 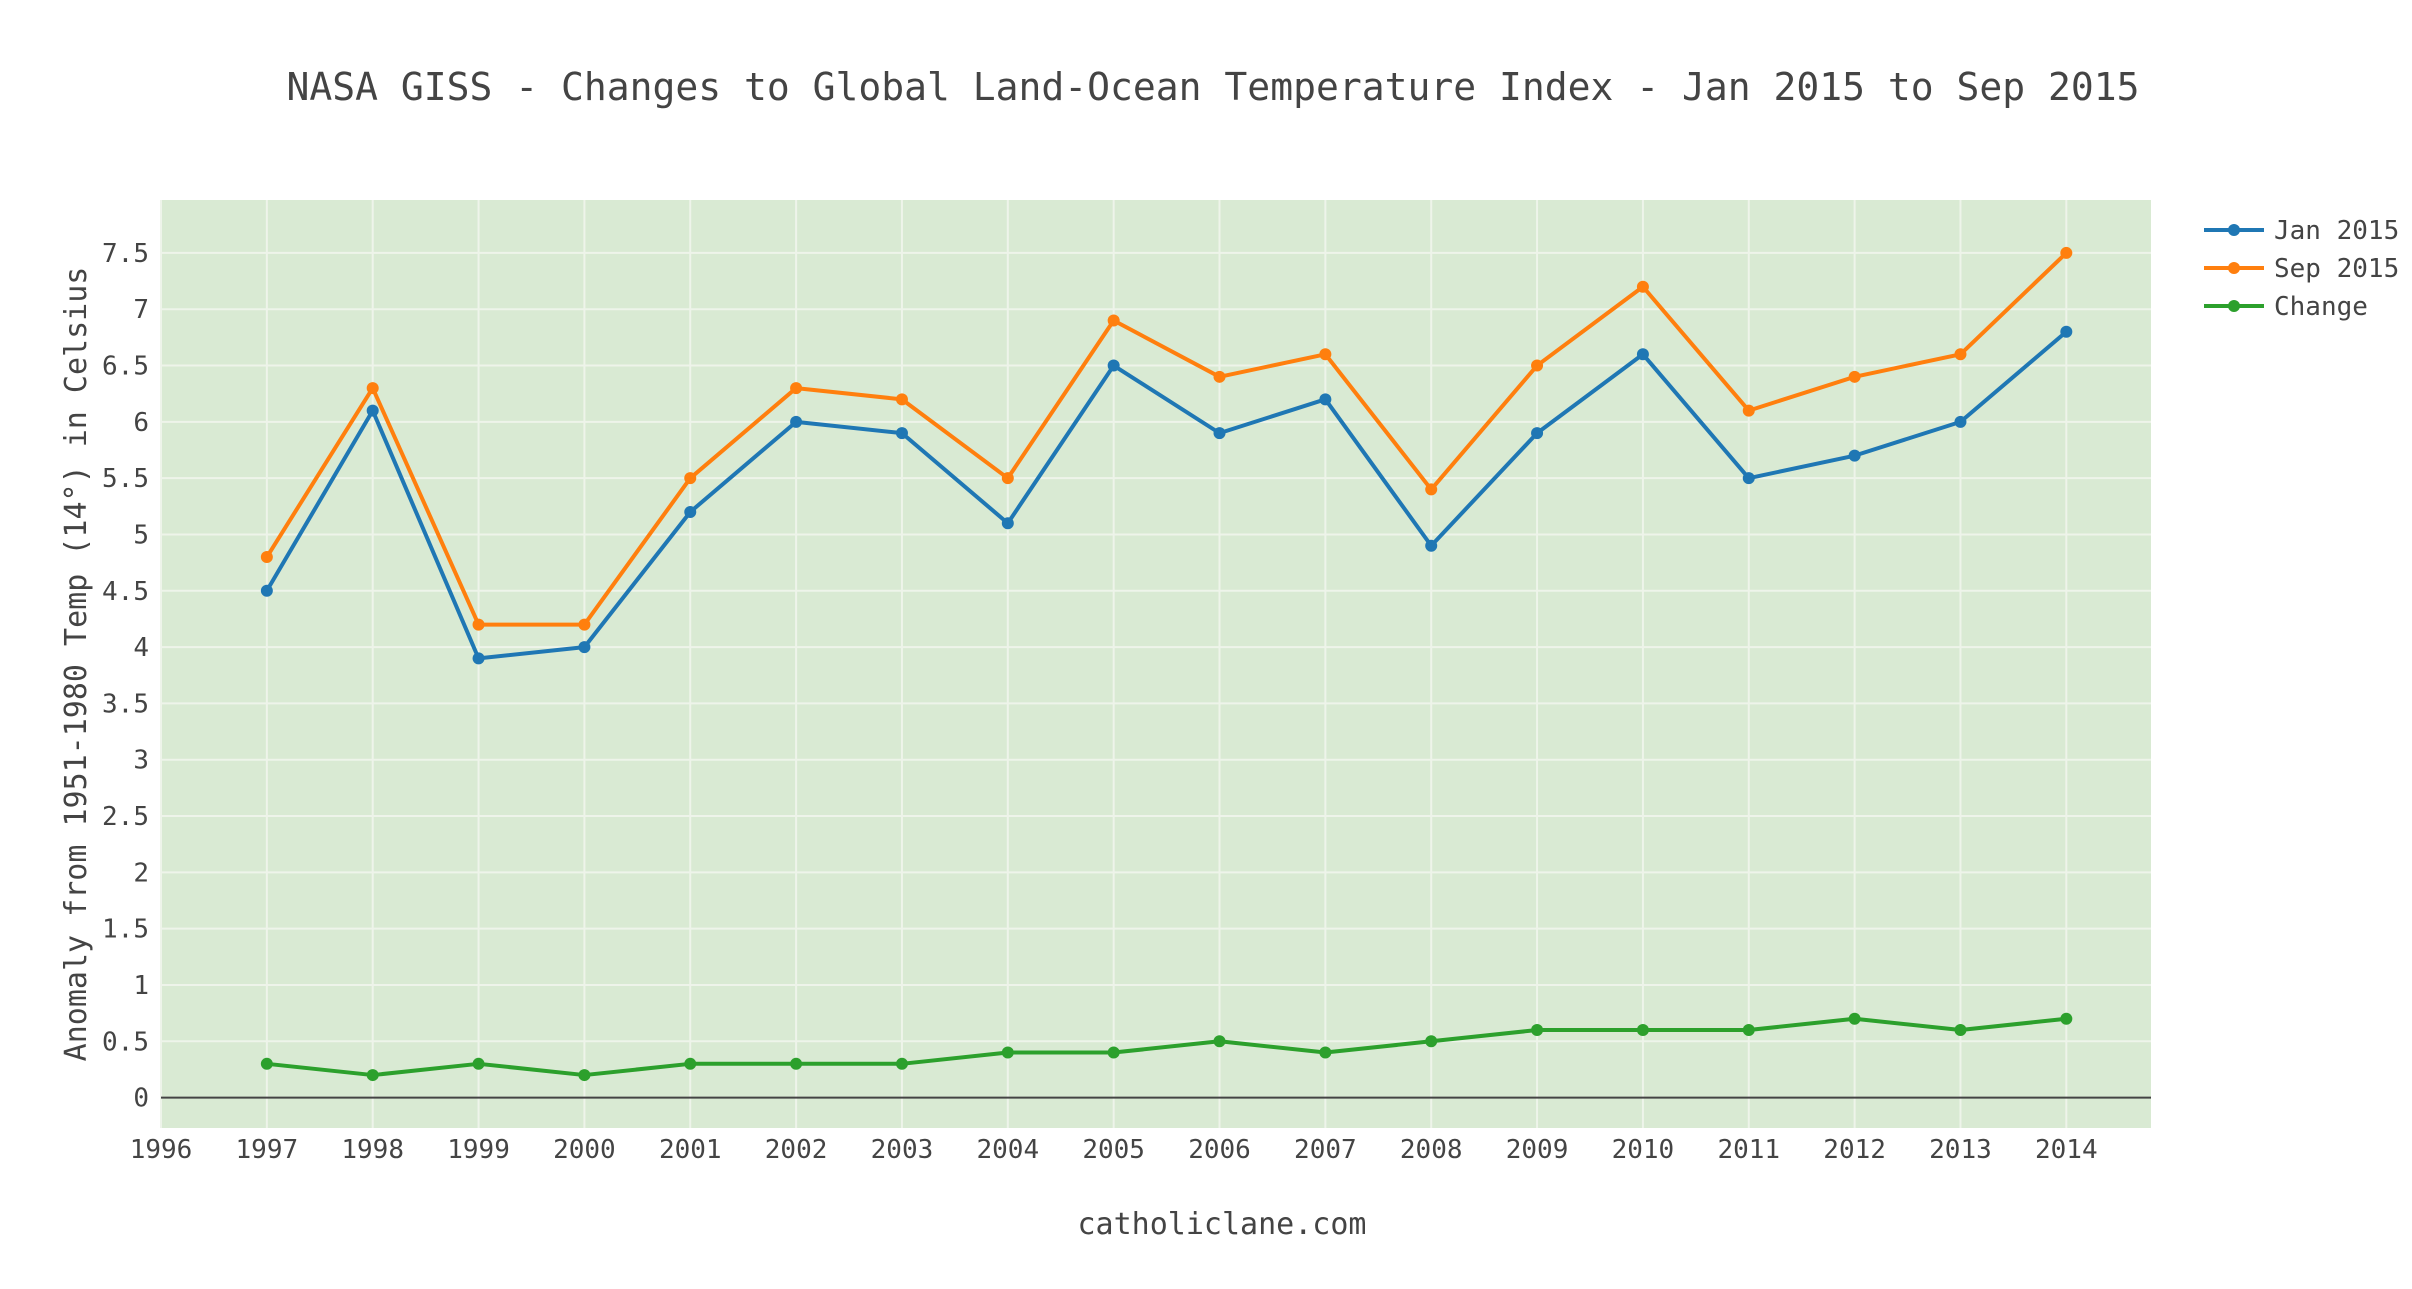 What do you see at coordinates (141, 423) in the screenshot?
I see `y-tick-label: 6` at bounding box center [141, 423].